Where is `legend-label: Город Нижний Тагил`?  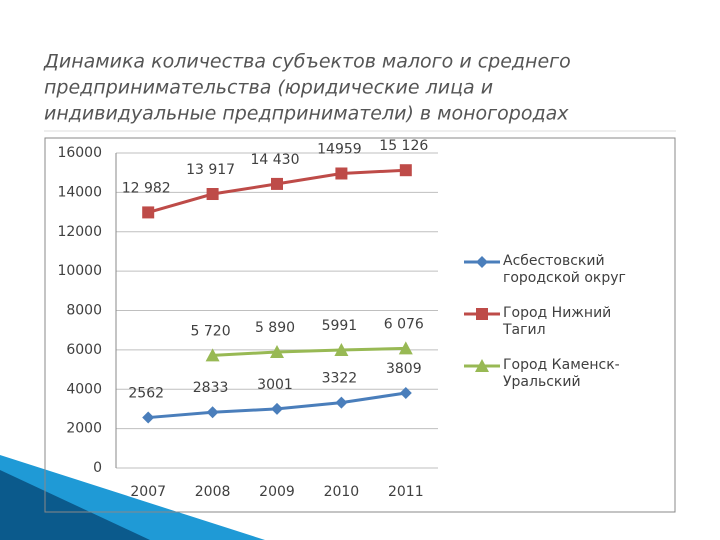 legend-label: Город Нижний Тагил is located at coordinates (557, 321).